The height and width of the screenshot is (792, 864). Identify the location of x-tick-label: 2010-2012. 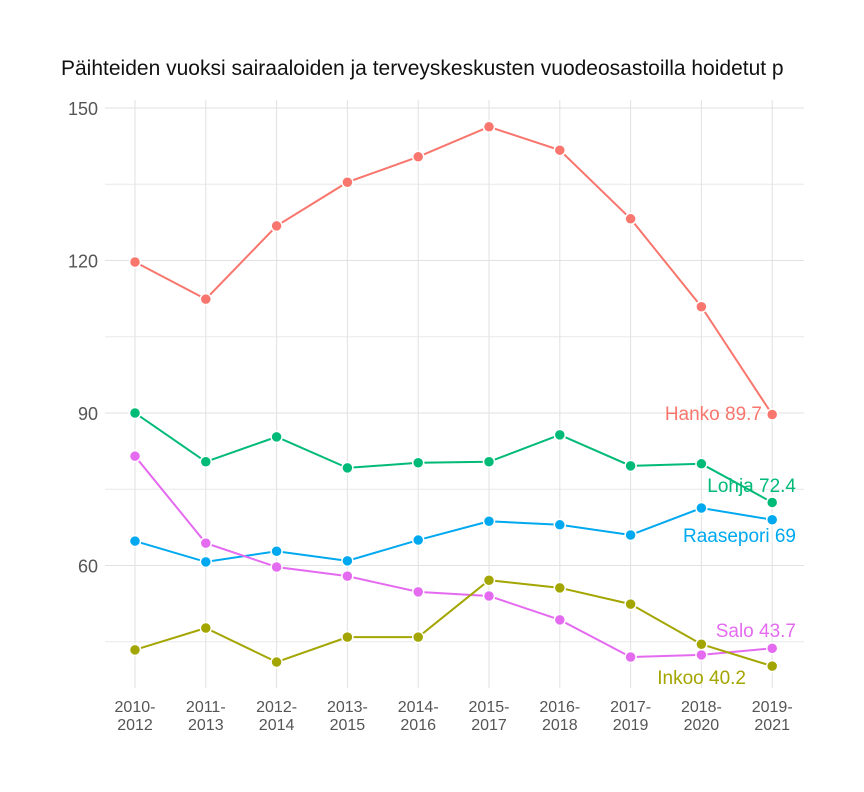
(135, 716).